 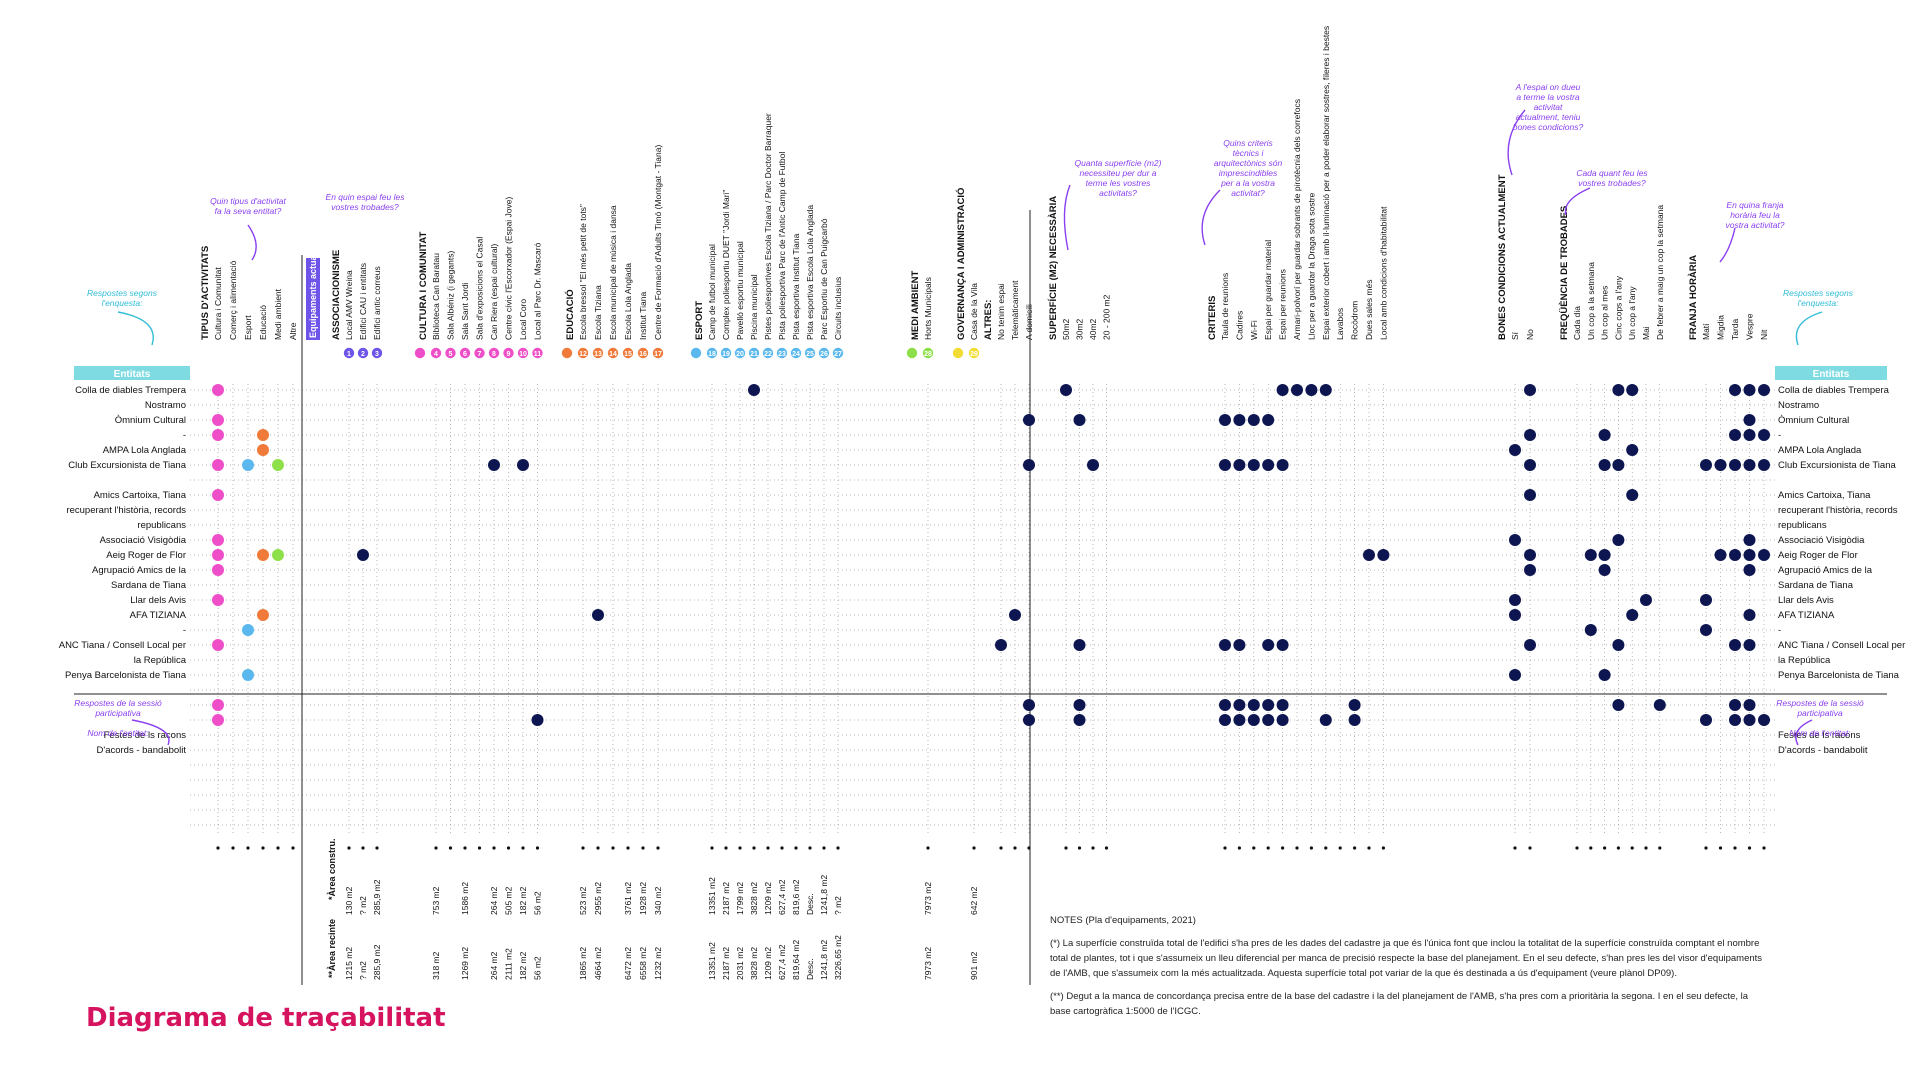 I want to click on column-label-cultura: Biblioteca Can Baratau, so click(x=436, y=296).